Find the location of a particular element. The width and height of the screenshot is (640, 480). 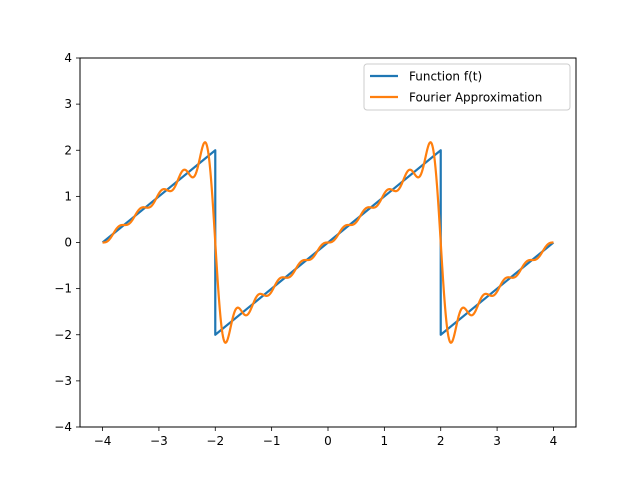

legend-label: Fourier Approximation is located at coordinates (475, 98).